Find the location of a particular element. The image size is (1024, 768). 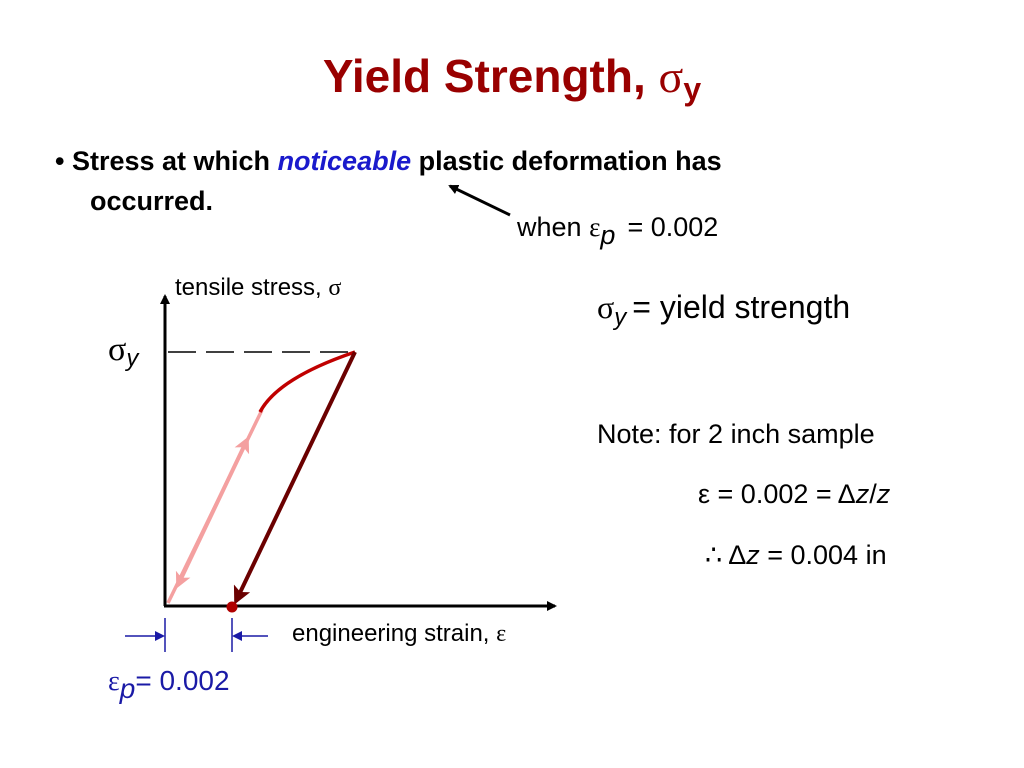

x-axis-label: engineering strain, ε is located at coordinates (399, 633).